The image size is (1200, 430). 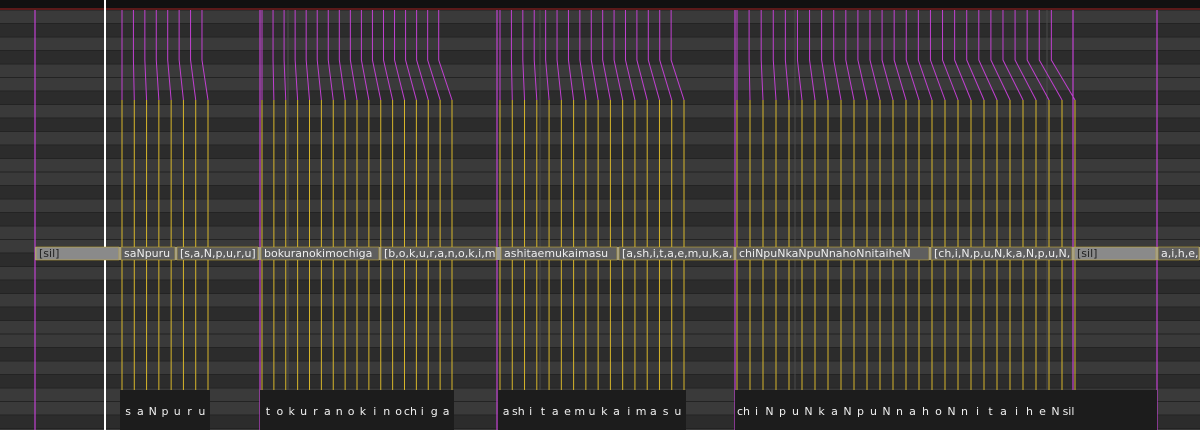 What do you see at coordinates (1029, 411) in the screenshot?
I see `phoneme-label: h` at bounding box center [1029, 411].